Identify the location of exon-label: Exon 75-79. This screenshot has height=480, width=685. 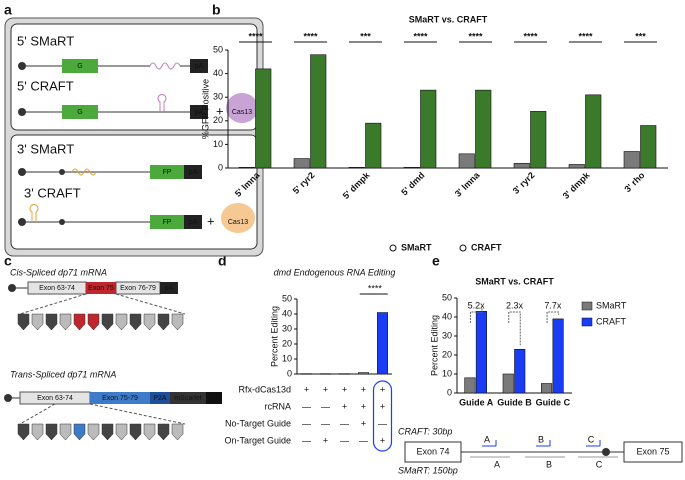
(120, 398).